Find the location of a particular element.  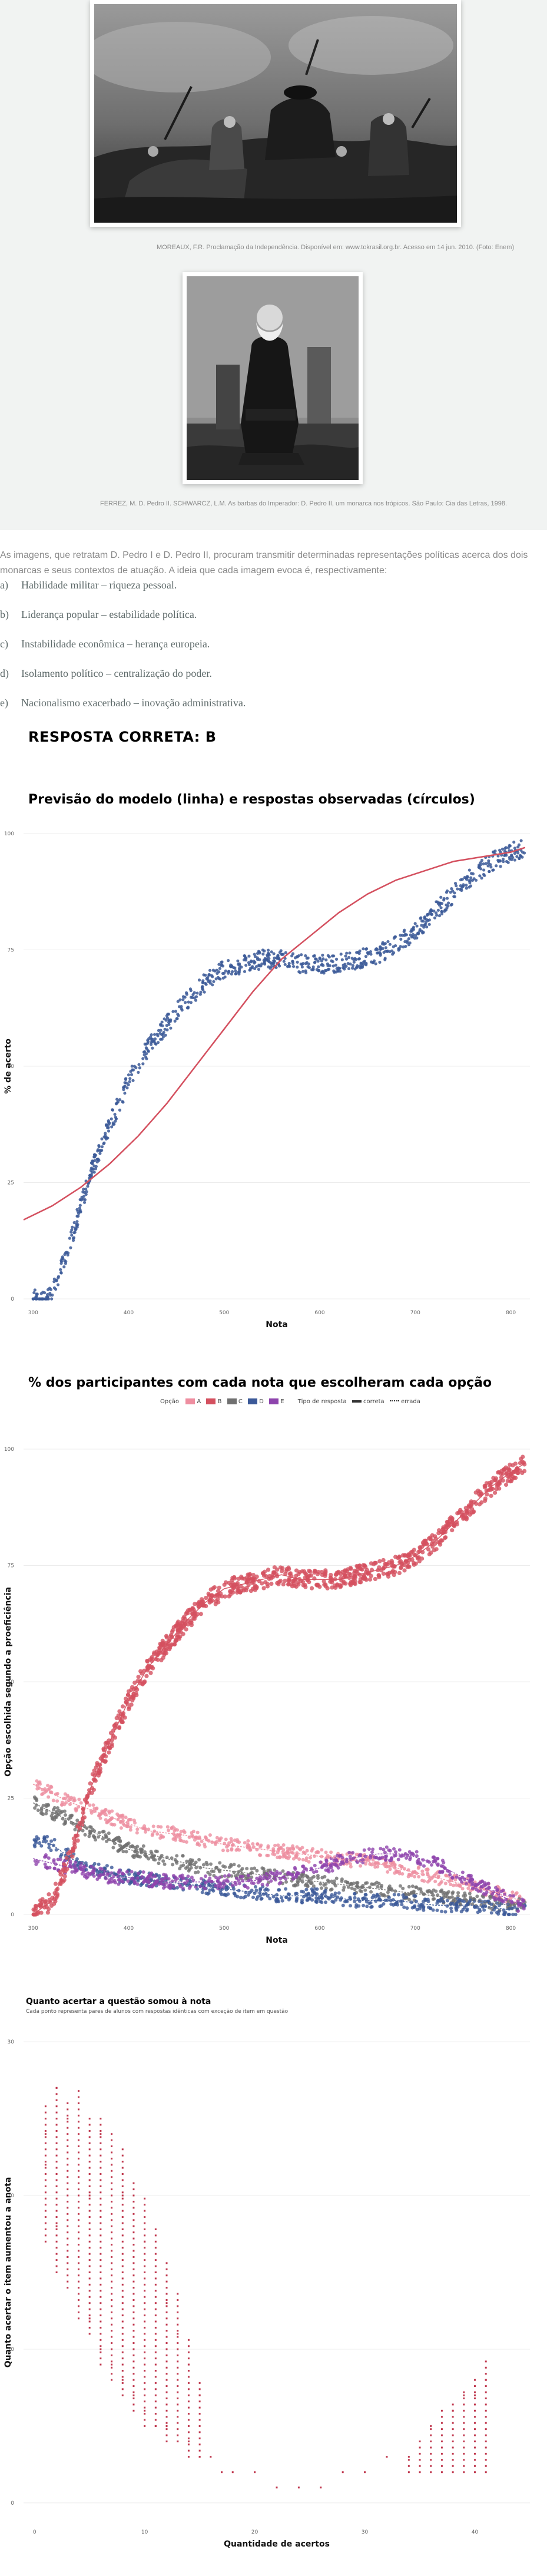

model-line is located at coordinates (274, 1033).